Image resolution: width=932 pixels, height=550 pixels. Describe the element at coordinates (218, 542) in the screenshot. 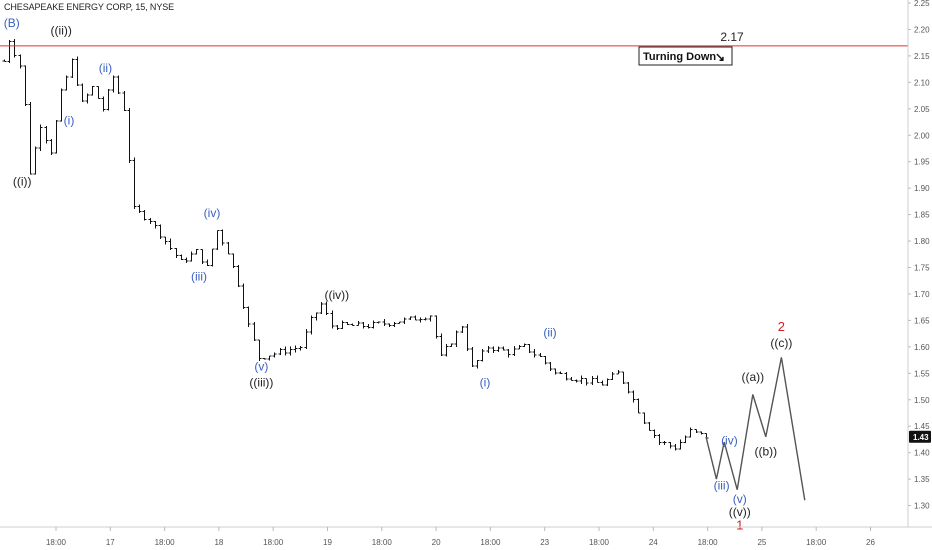

I see `x-tick-label-3: 18` at that location.